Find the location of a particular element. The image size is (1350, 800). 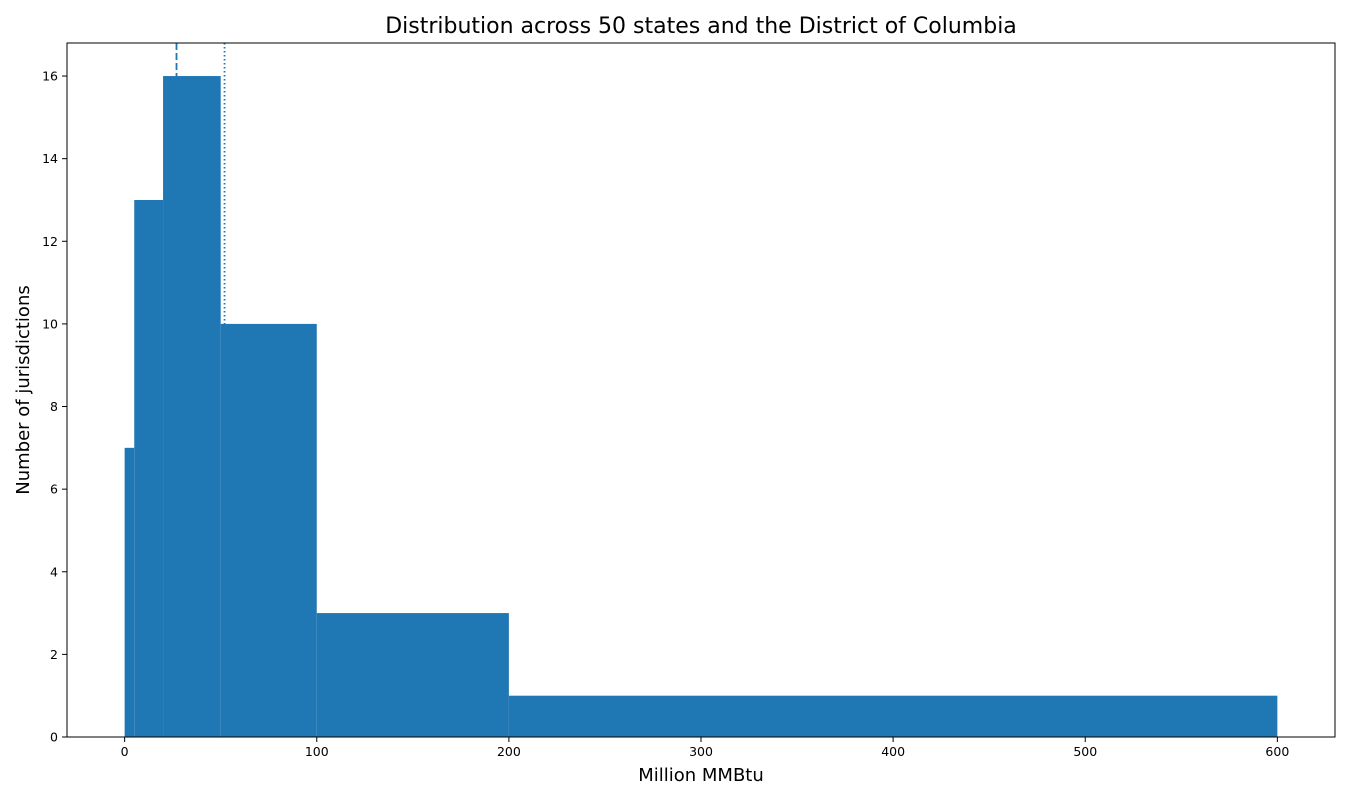

x-tick-label: 500 is located at coordinates (1085, 751).